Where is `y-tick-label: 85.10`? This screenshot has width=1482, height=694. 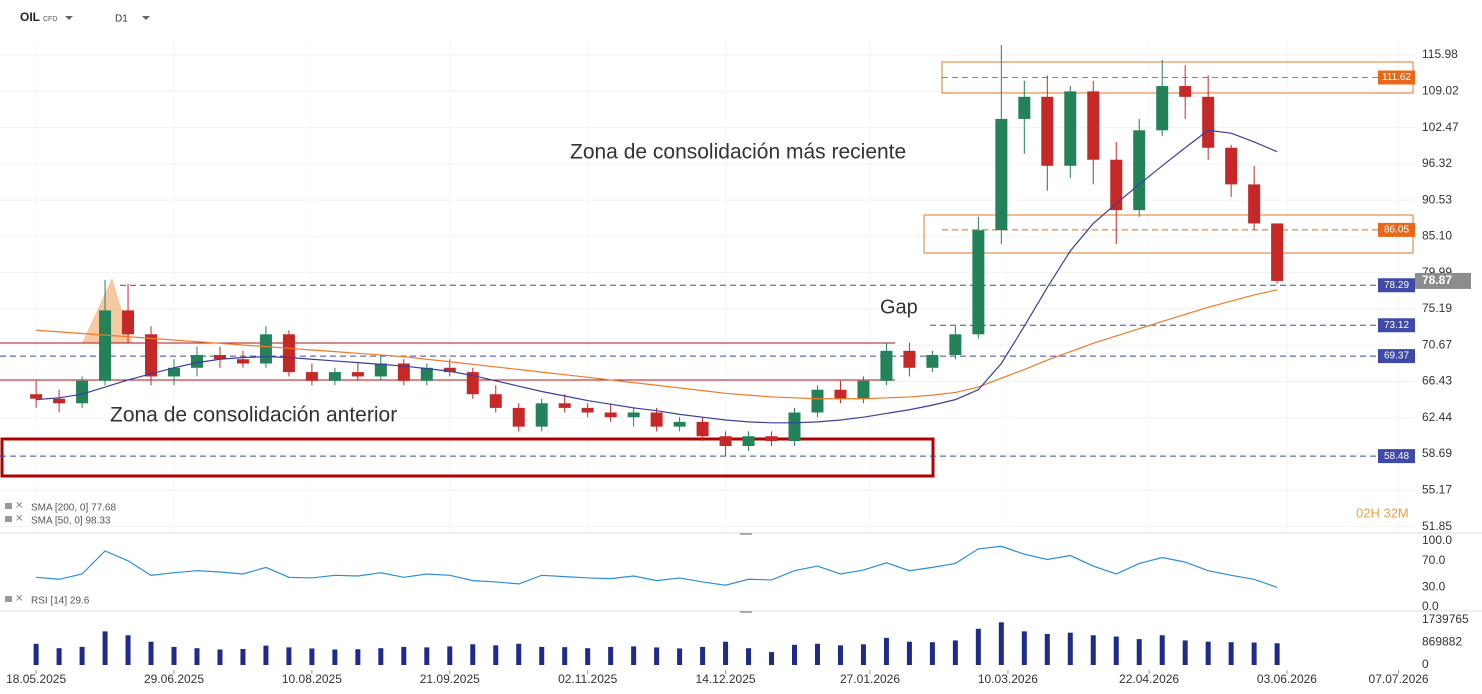 y-tick-label: 85.10 is located at coordinates (1437, 236).